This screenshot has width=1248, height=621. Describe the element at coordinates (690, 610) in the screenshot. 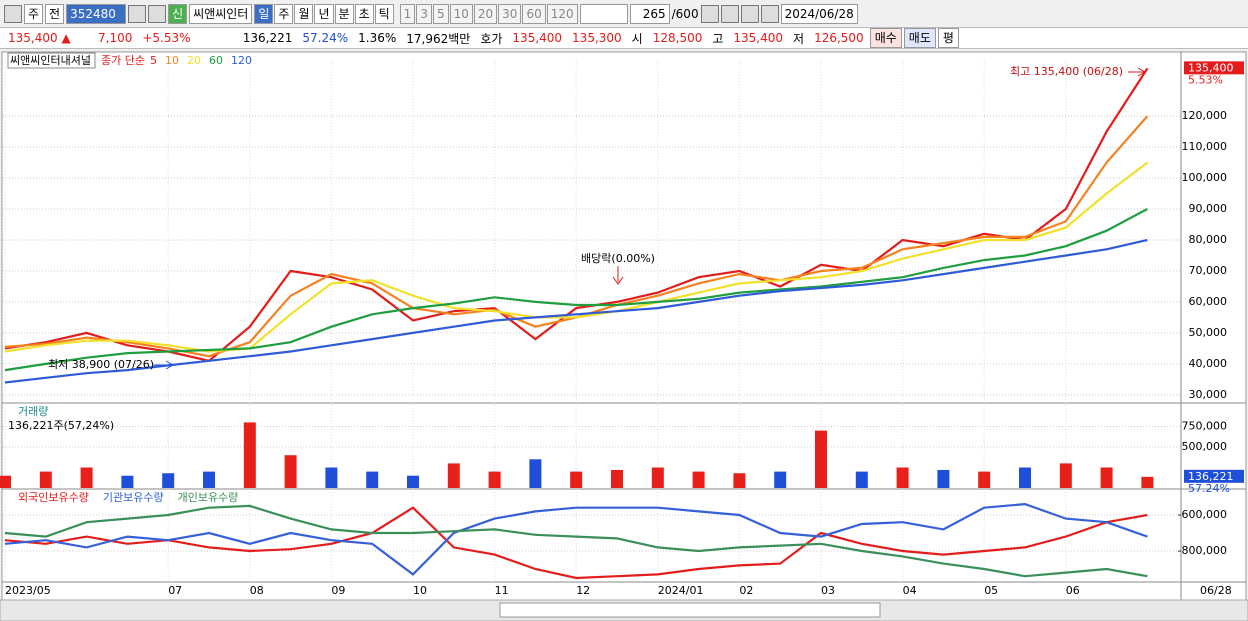

I see `scroll-thumb` at that location.